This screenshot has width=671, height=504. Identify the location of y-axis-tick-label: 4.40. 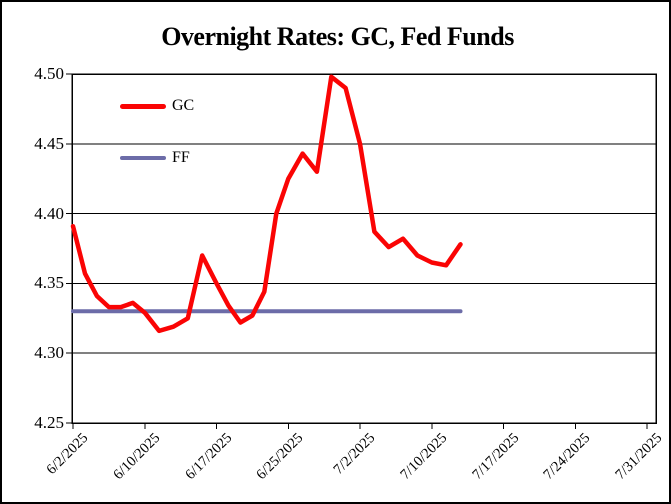
(49, 213).